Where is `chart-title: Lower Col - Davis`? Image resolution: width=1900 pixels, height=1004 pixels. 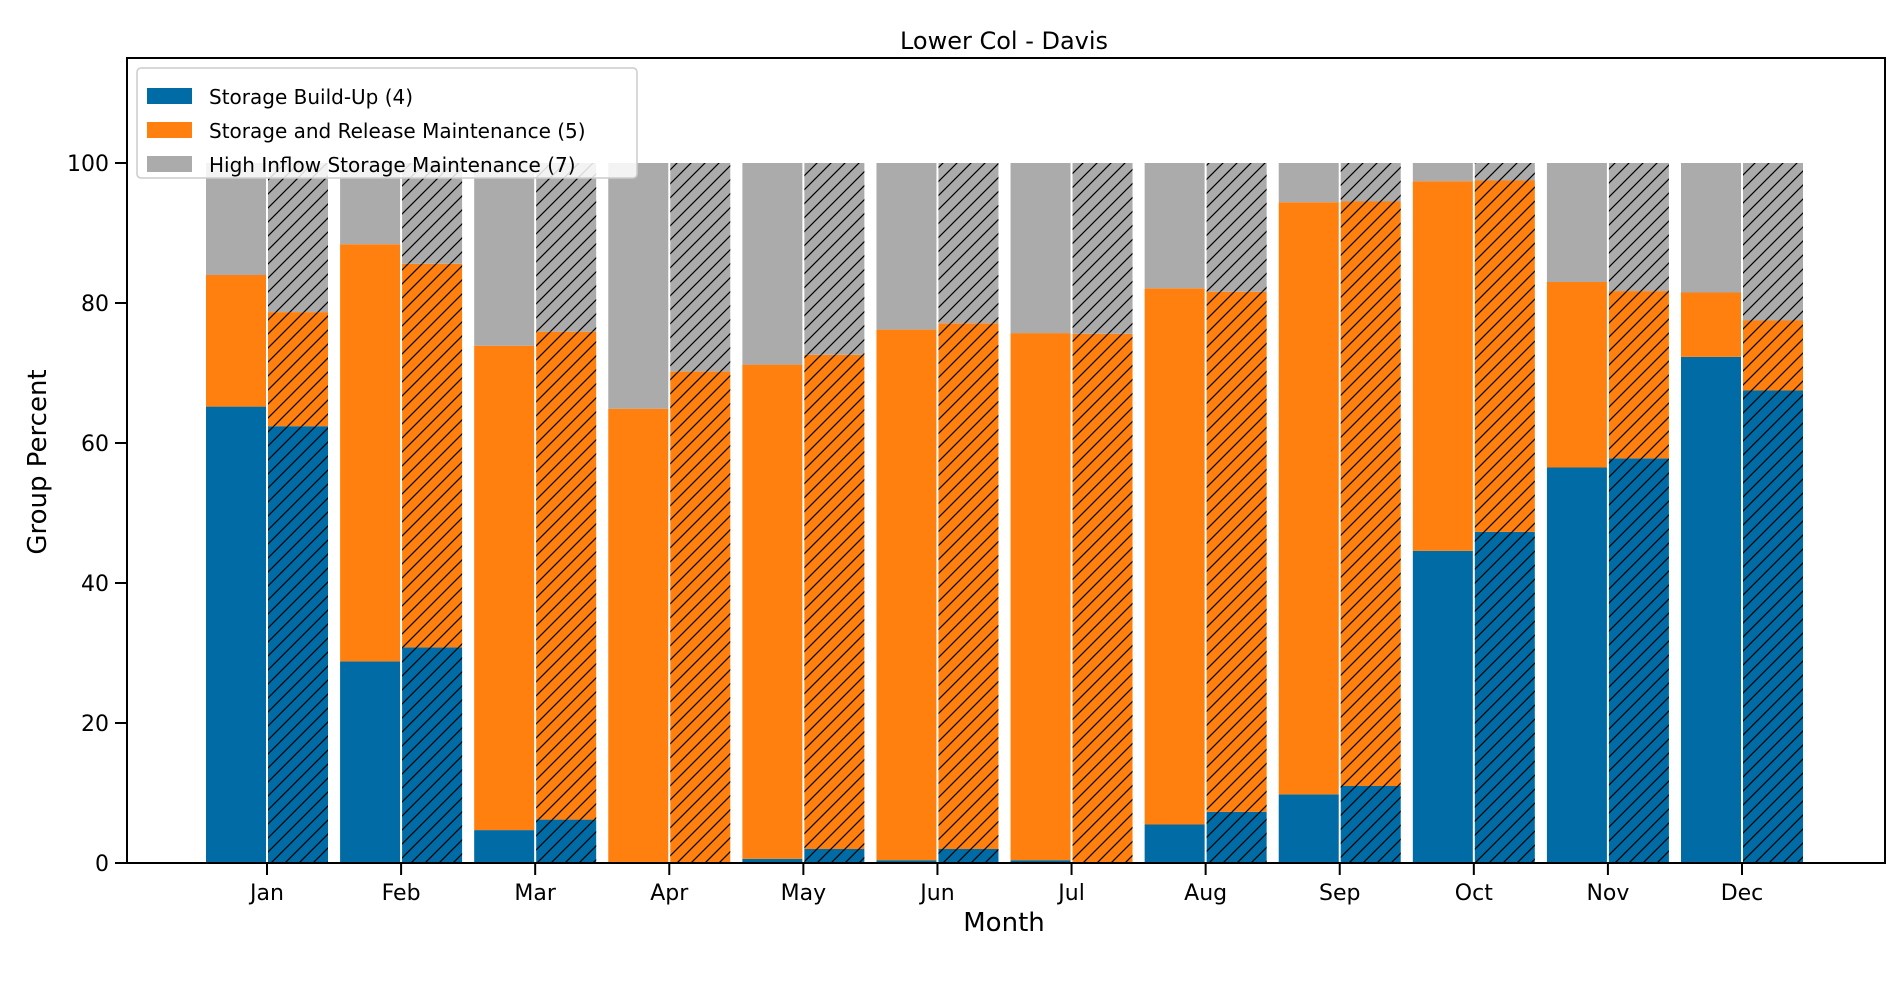
chart-title: Lower Col - Davis is located at coordinates (1004, 41).